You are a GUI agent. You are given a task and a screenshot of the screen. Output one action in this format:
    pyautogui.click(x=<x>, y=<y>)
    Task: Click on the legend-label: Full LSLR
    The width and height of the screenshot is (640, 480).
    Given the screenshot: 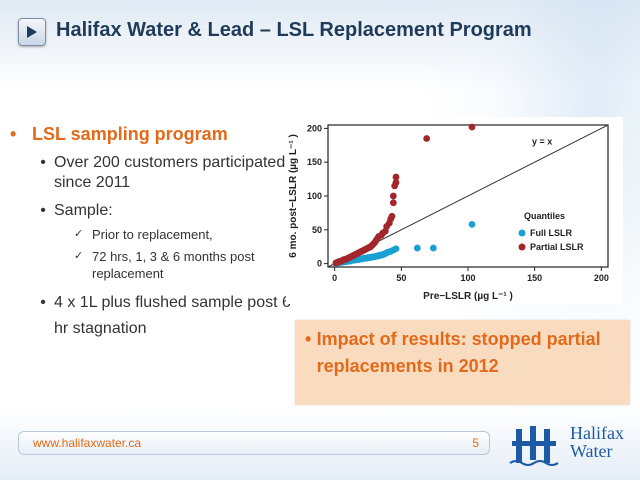 What is the action you would take?
    pyautogui.click(x=551, y=233)
    